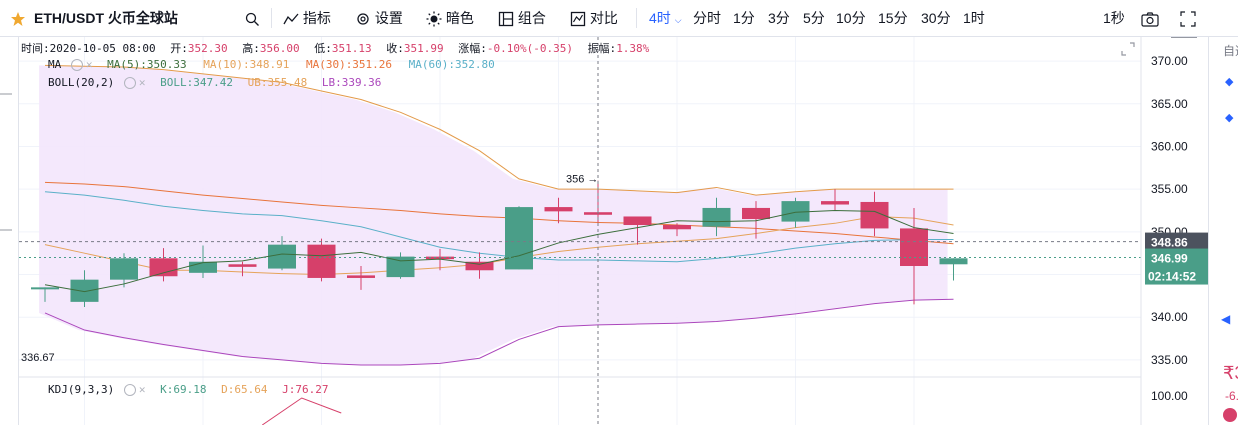 The image size is (1238, 425). Describe the element at coordinates (251, 48) in the screenshot. I see `high-label: 高:` at that location.